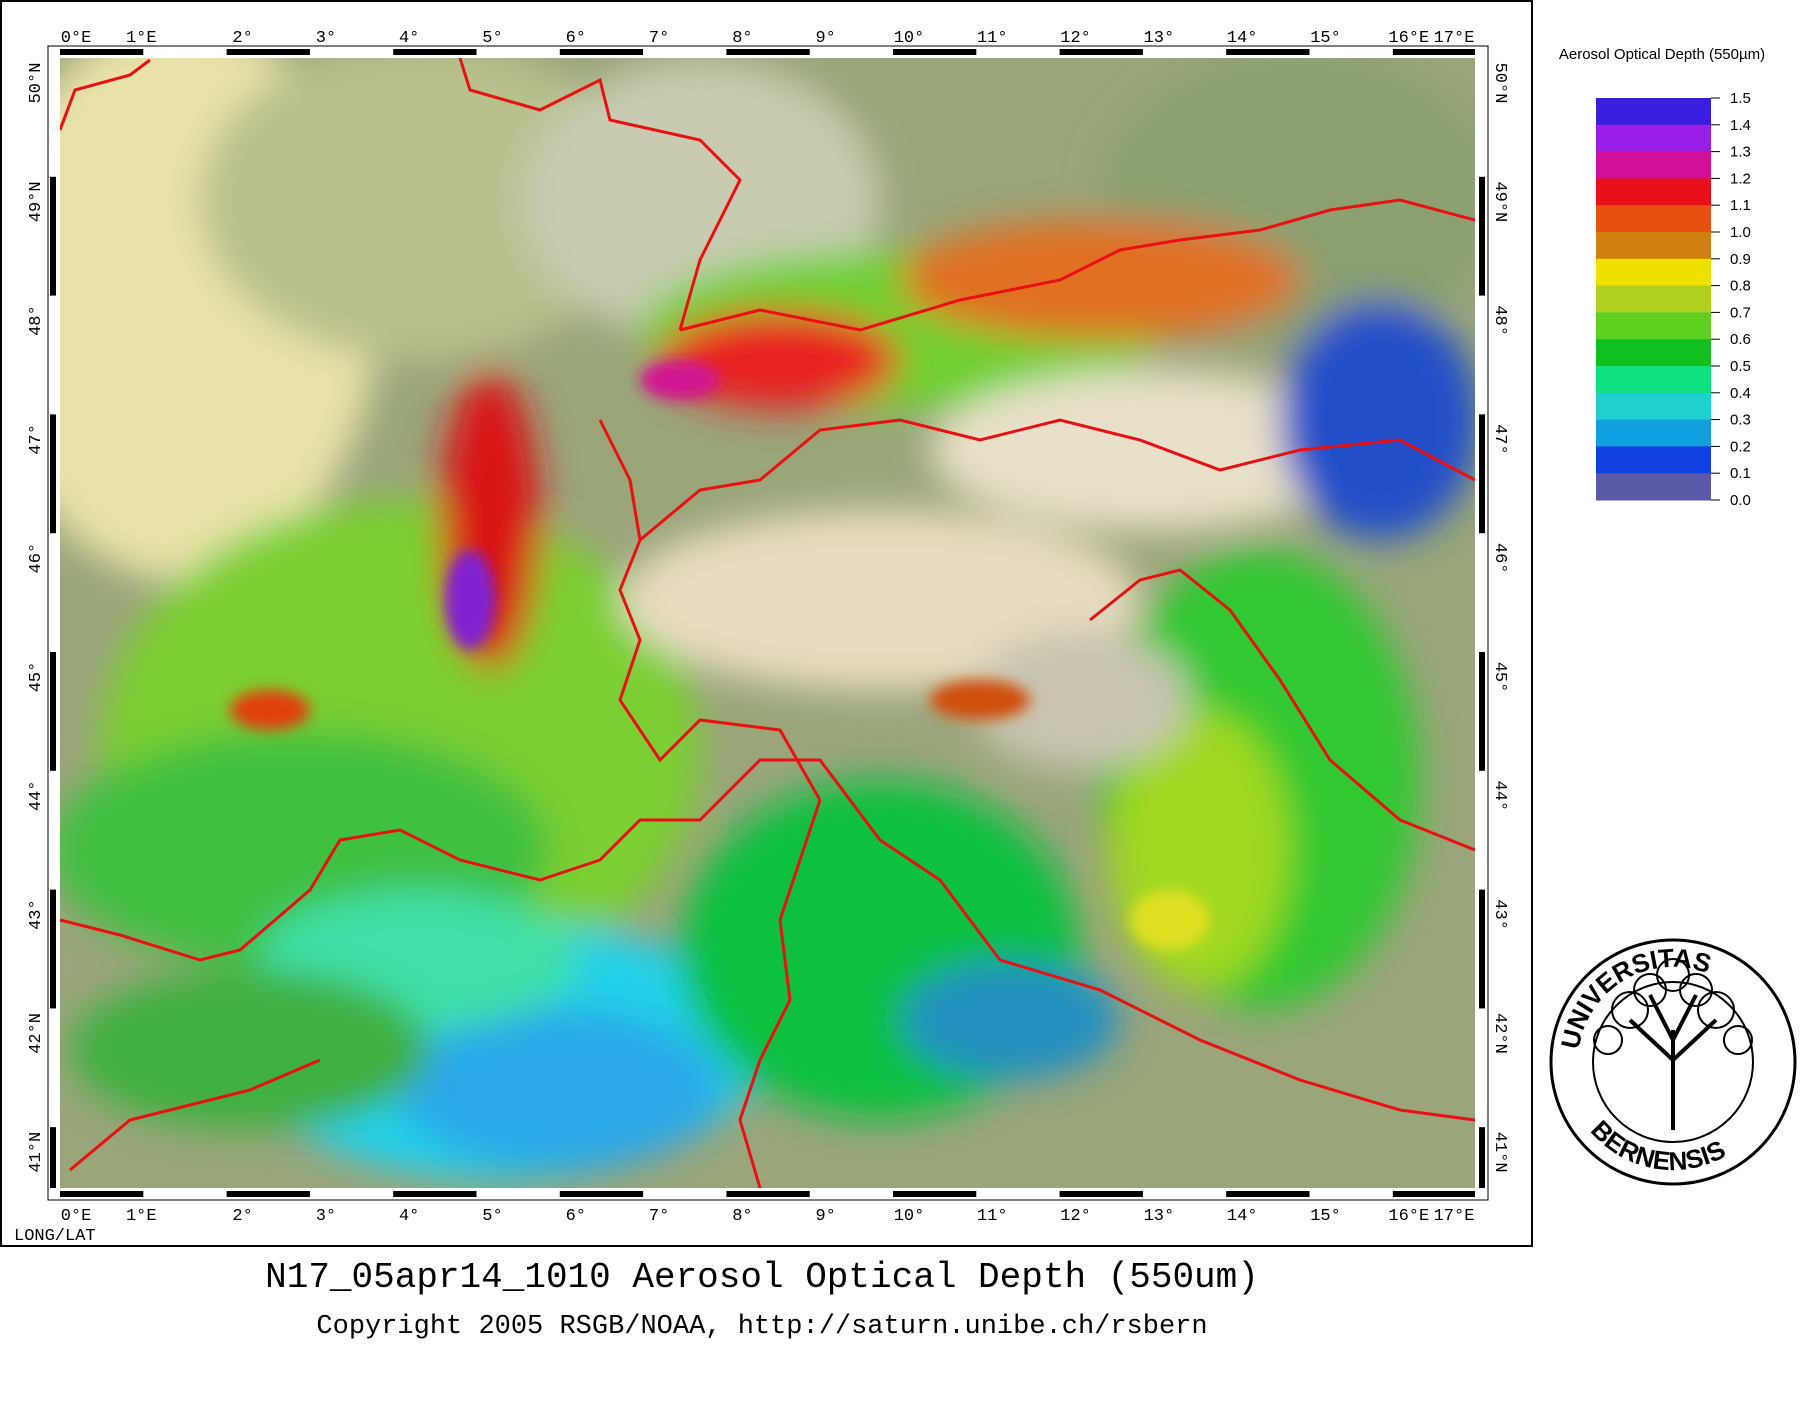  What do you see at coordinates (1740, 205) in the screenshot?
I see `legend-label: 1.1` at bounding box center [1740, 205].